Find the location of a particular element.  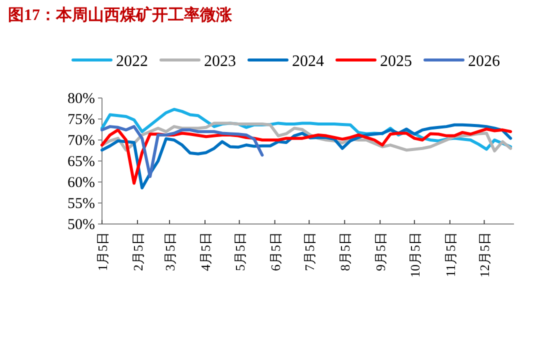

y-tick-label: 75% is located at coordinates (81, 120).